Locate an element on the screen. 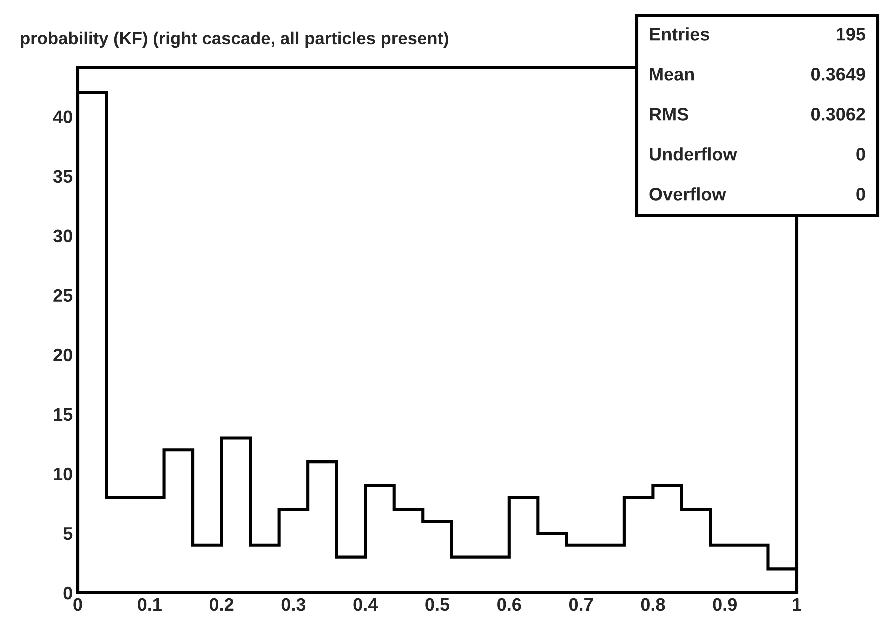 Image resolution: width=891 pixels, height=620 pixels. chart-title: probability (KF) (right cascade, all particles present) is located at coordinates (234, 40).